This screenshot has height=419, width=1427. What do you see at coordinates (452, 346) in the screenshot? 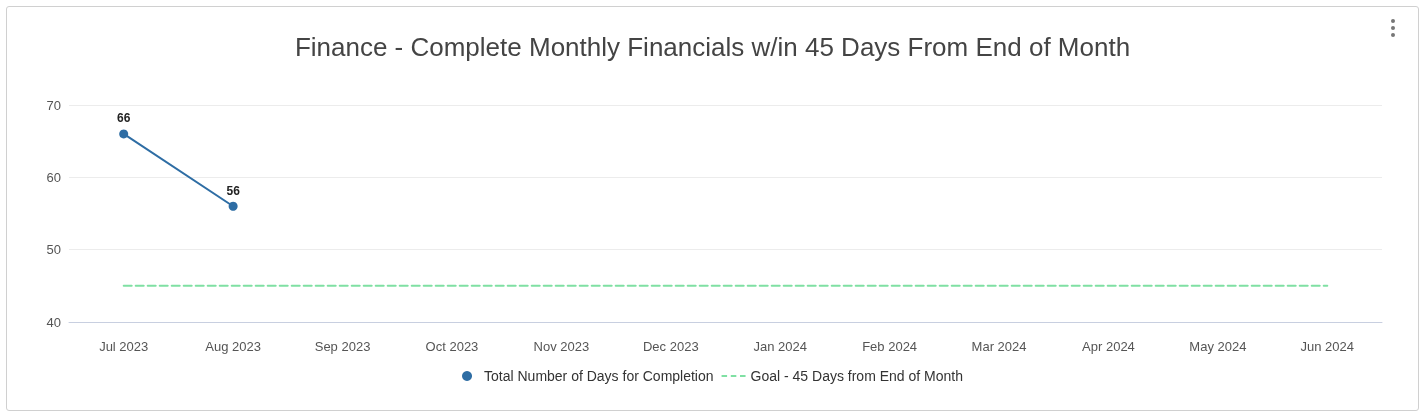
I see `x-tick-label: Oct 2023` at bounding box center [452, 346].